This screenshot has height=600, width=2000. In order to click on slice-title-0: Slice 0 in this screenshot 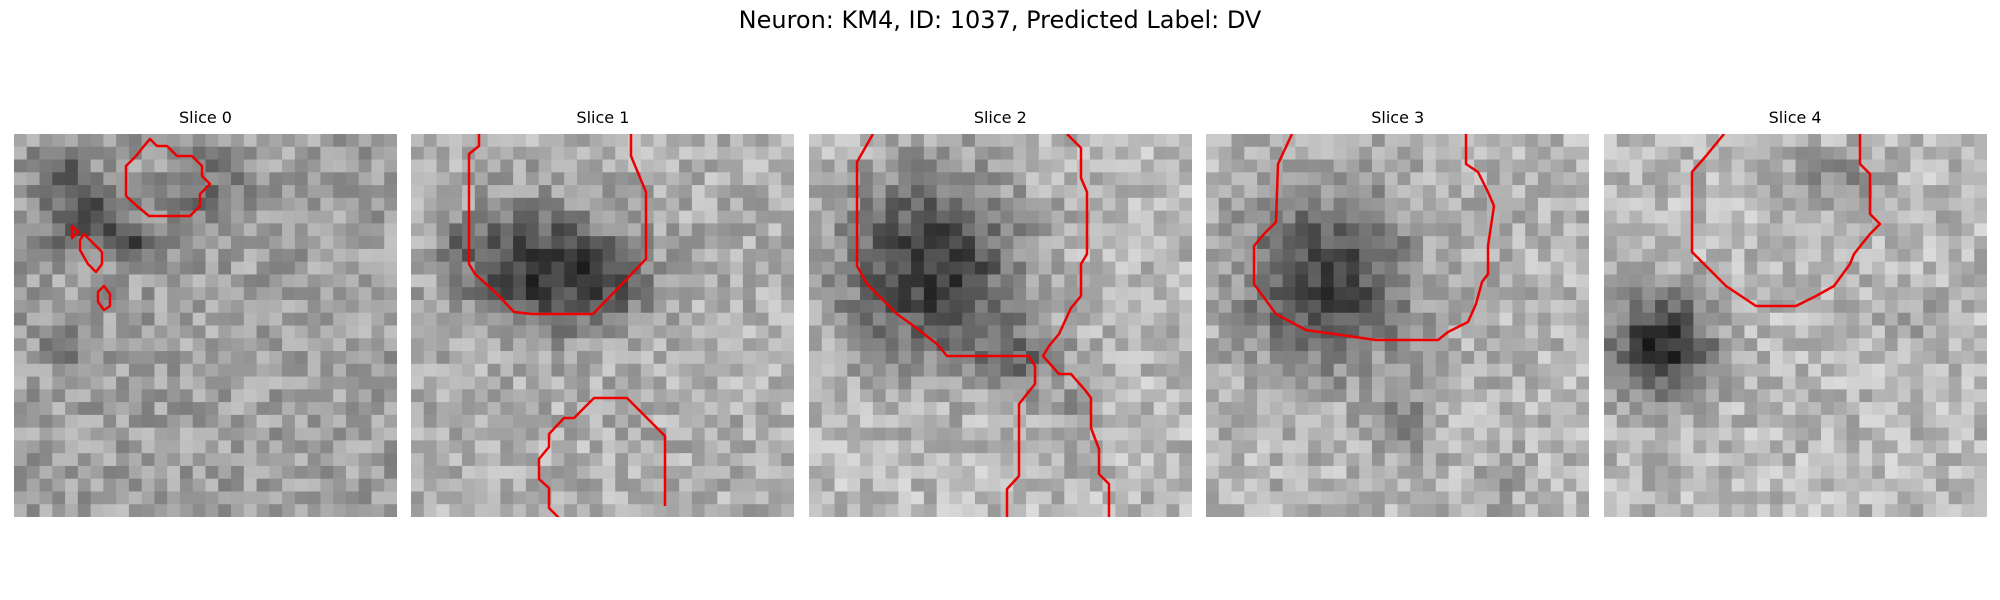, I will do `click(205, 117)`.